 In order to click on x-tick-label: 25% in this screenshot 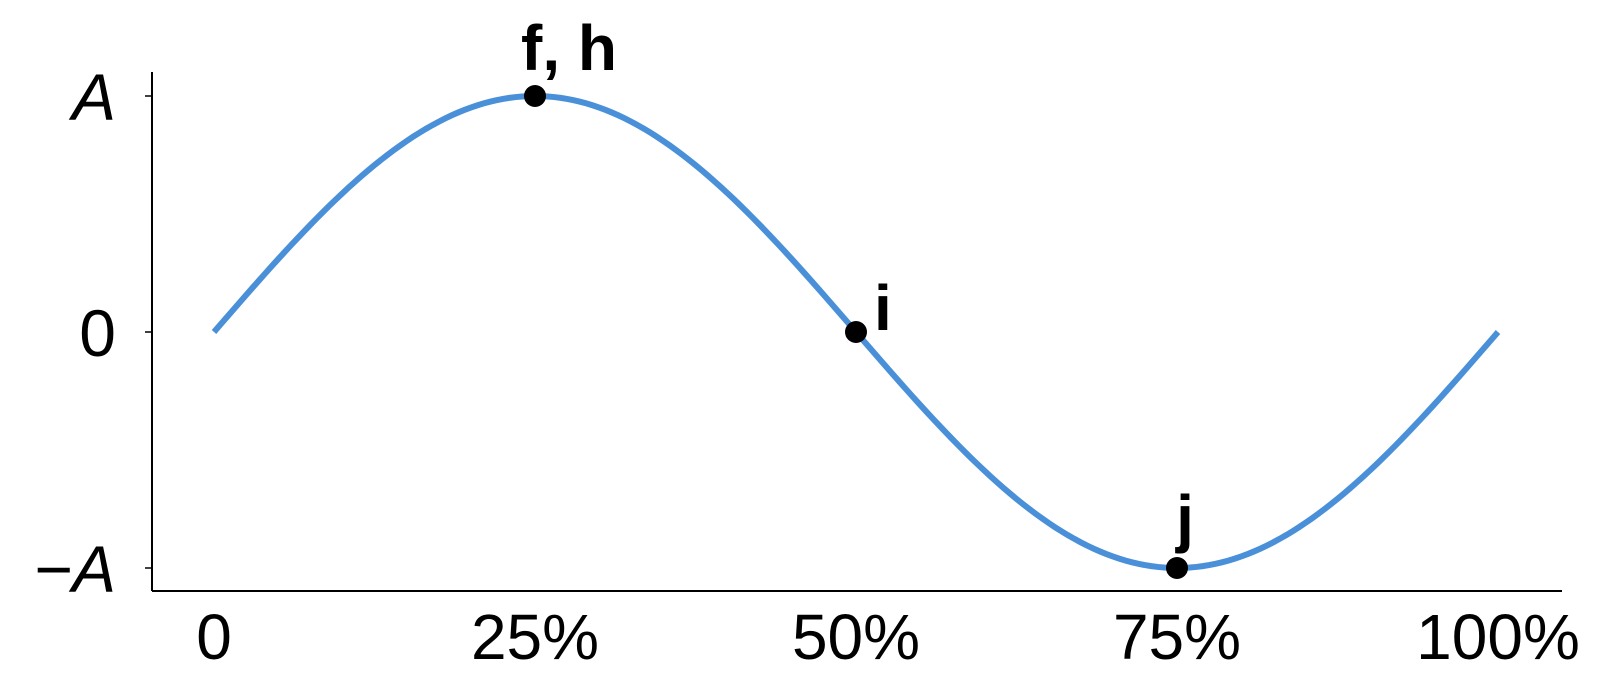, I will do `click(535, 637)`.